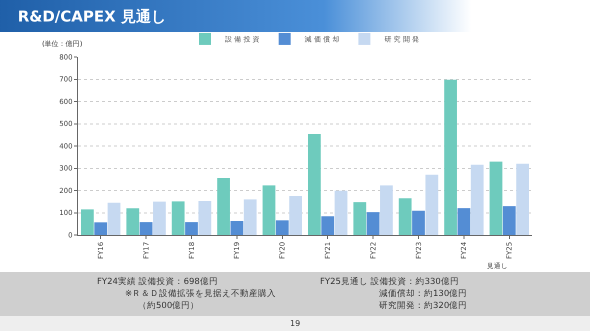 The image size is (590, 331). What do you see at coordinates (169, 305) in the screenshot?
I see `text: （約500億円）` at bounding box center [169, 305].